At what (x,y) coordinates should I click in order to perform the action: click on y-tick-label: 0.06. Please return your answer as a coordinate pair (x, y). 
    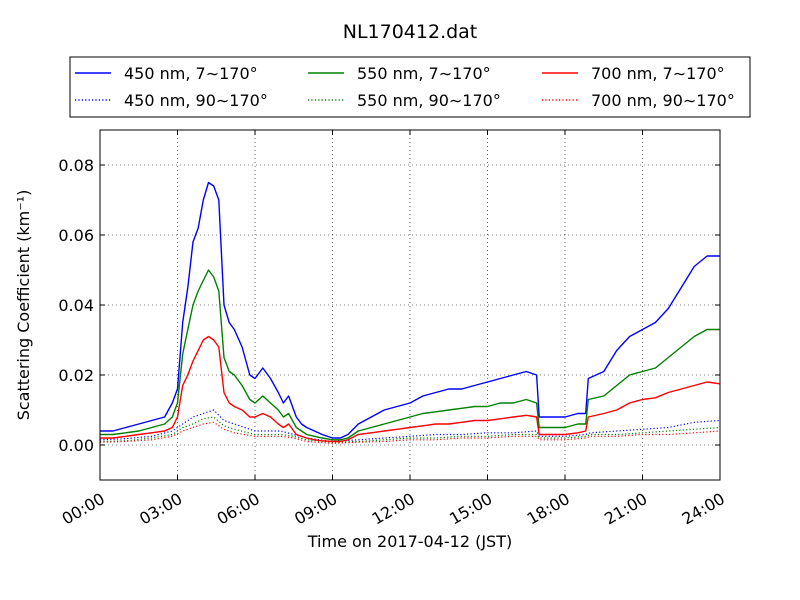
    Looking at the image, I should click on (76, 235).